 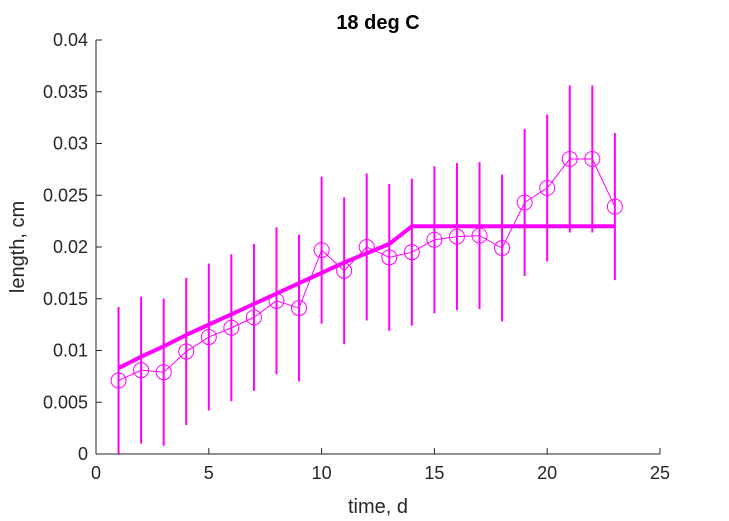 What do you see at coordinates (70, 351) in the screenshot?
I see `y-tick-label: 0.01` at bounding box center [70, 351].